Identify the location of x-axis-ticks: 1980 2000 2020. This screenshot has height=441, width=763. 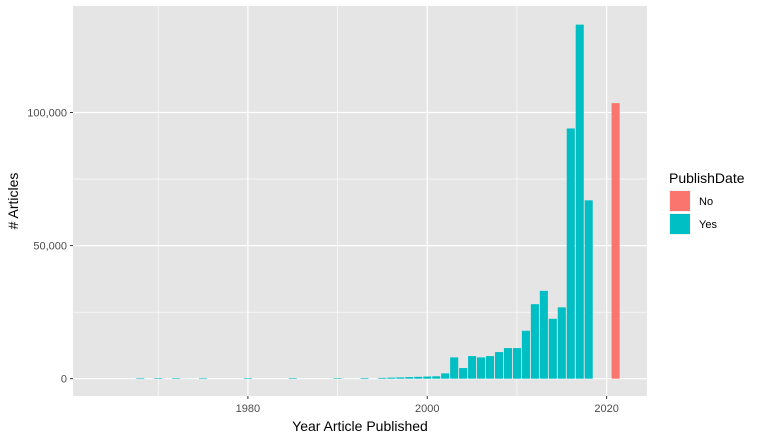
(427, 405).